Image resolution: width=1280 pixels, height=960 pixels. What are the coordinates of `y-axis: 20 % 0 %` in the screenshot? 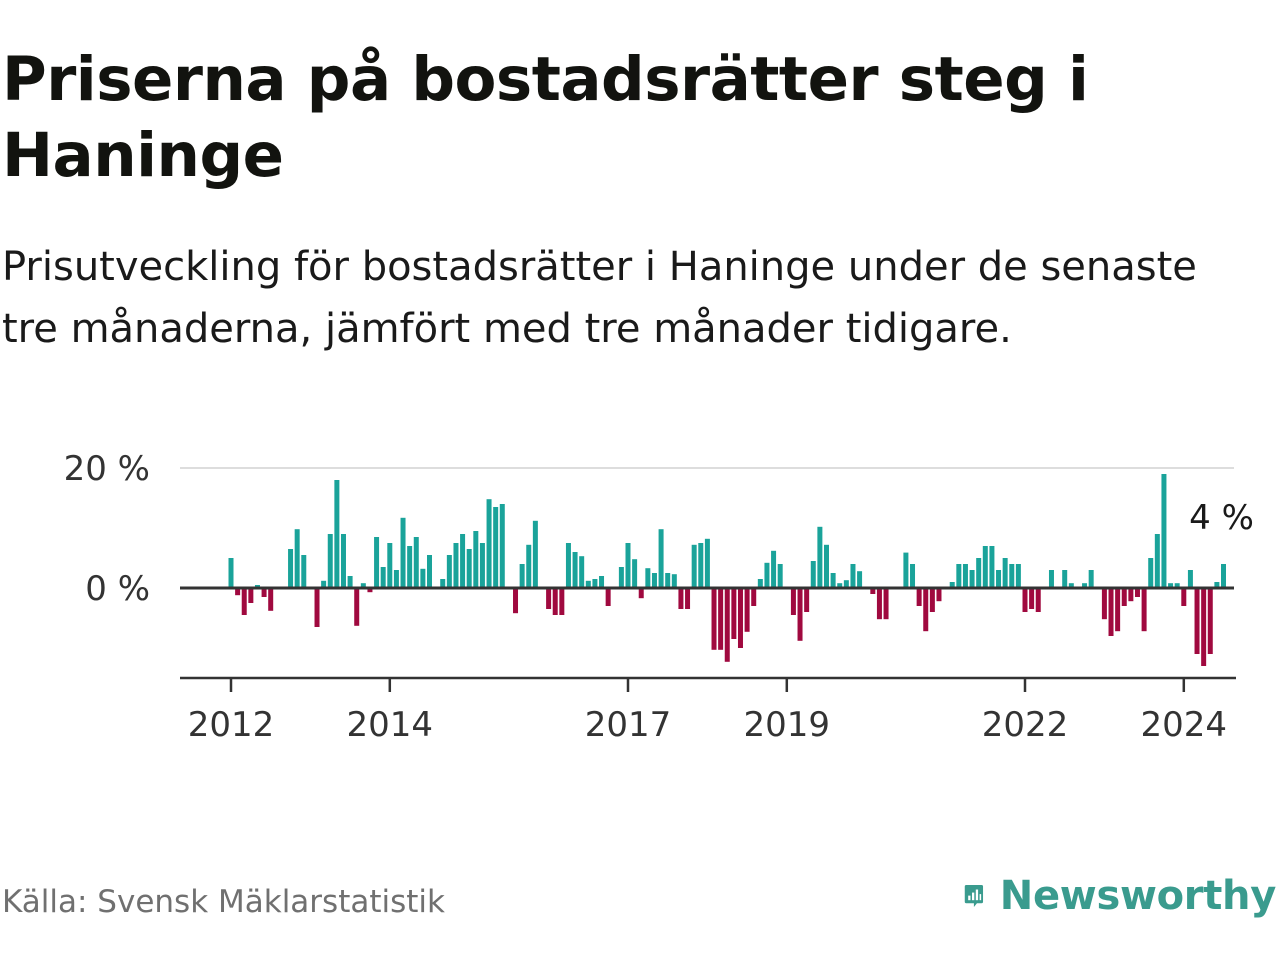 It's located at (107, 529).